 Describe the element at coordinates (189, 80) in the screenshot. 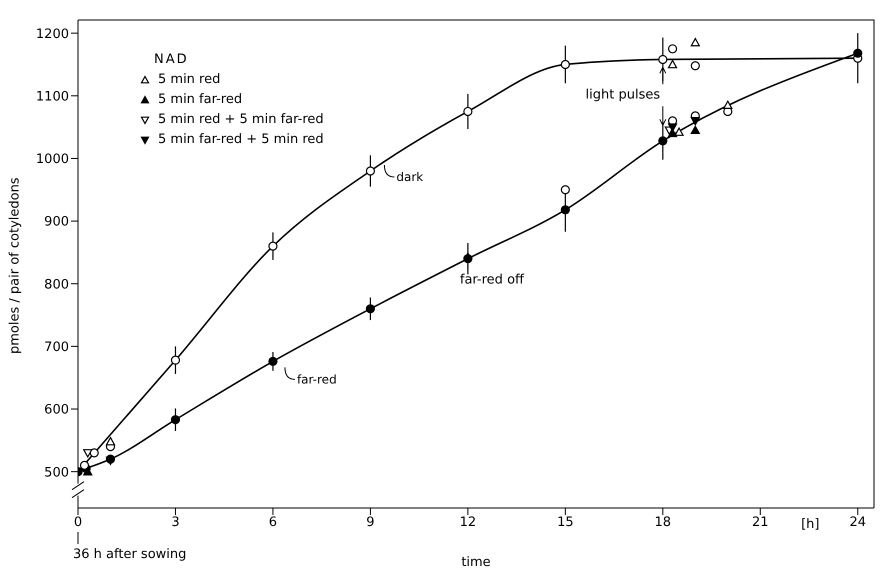

I see `legend-label: 5 min red` at that location.